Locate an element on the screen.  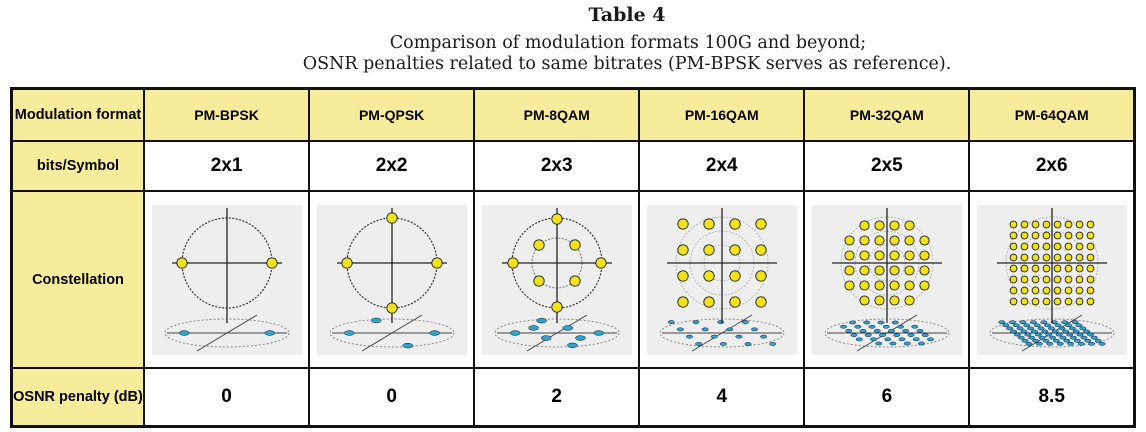
constellation-cell-pm-bpsk is located at coordinates (226, 279).